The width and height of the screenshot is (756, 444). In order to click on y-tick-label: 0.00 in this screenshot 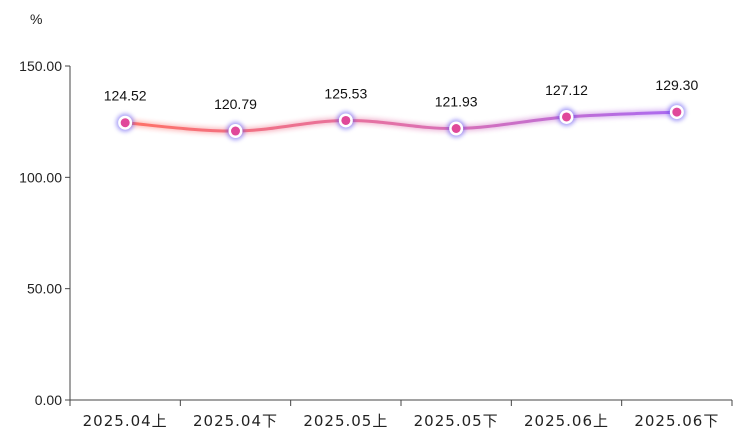, I will do `click(48, 400)`.